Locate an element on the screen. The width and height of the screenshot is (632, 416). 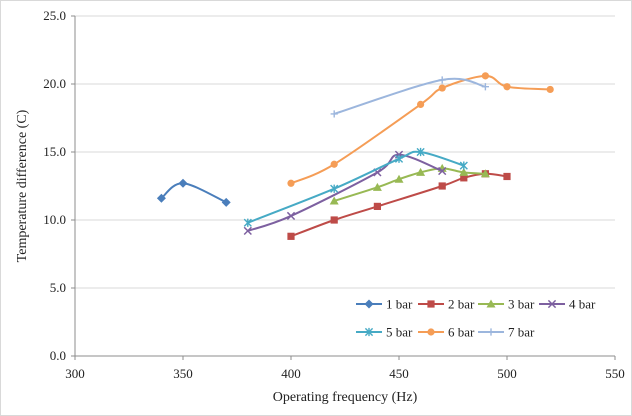
legend-entry: 3 bar is located at coordinates (506, 304).